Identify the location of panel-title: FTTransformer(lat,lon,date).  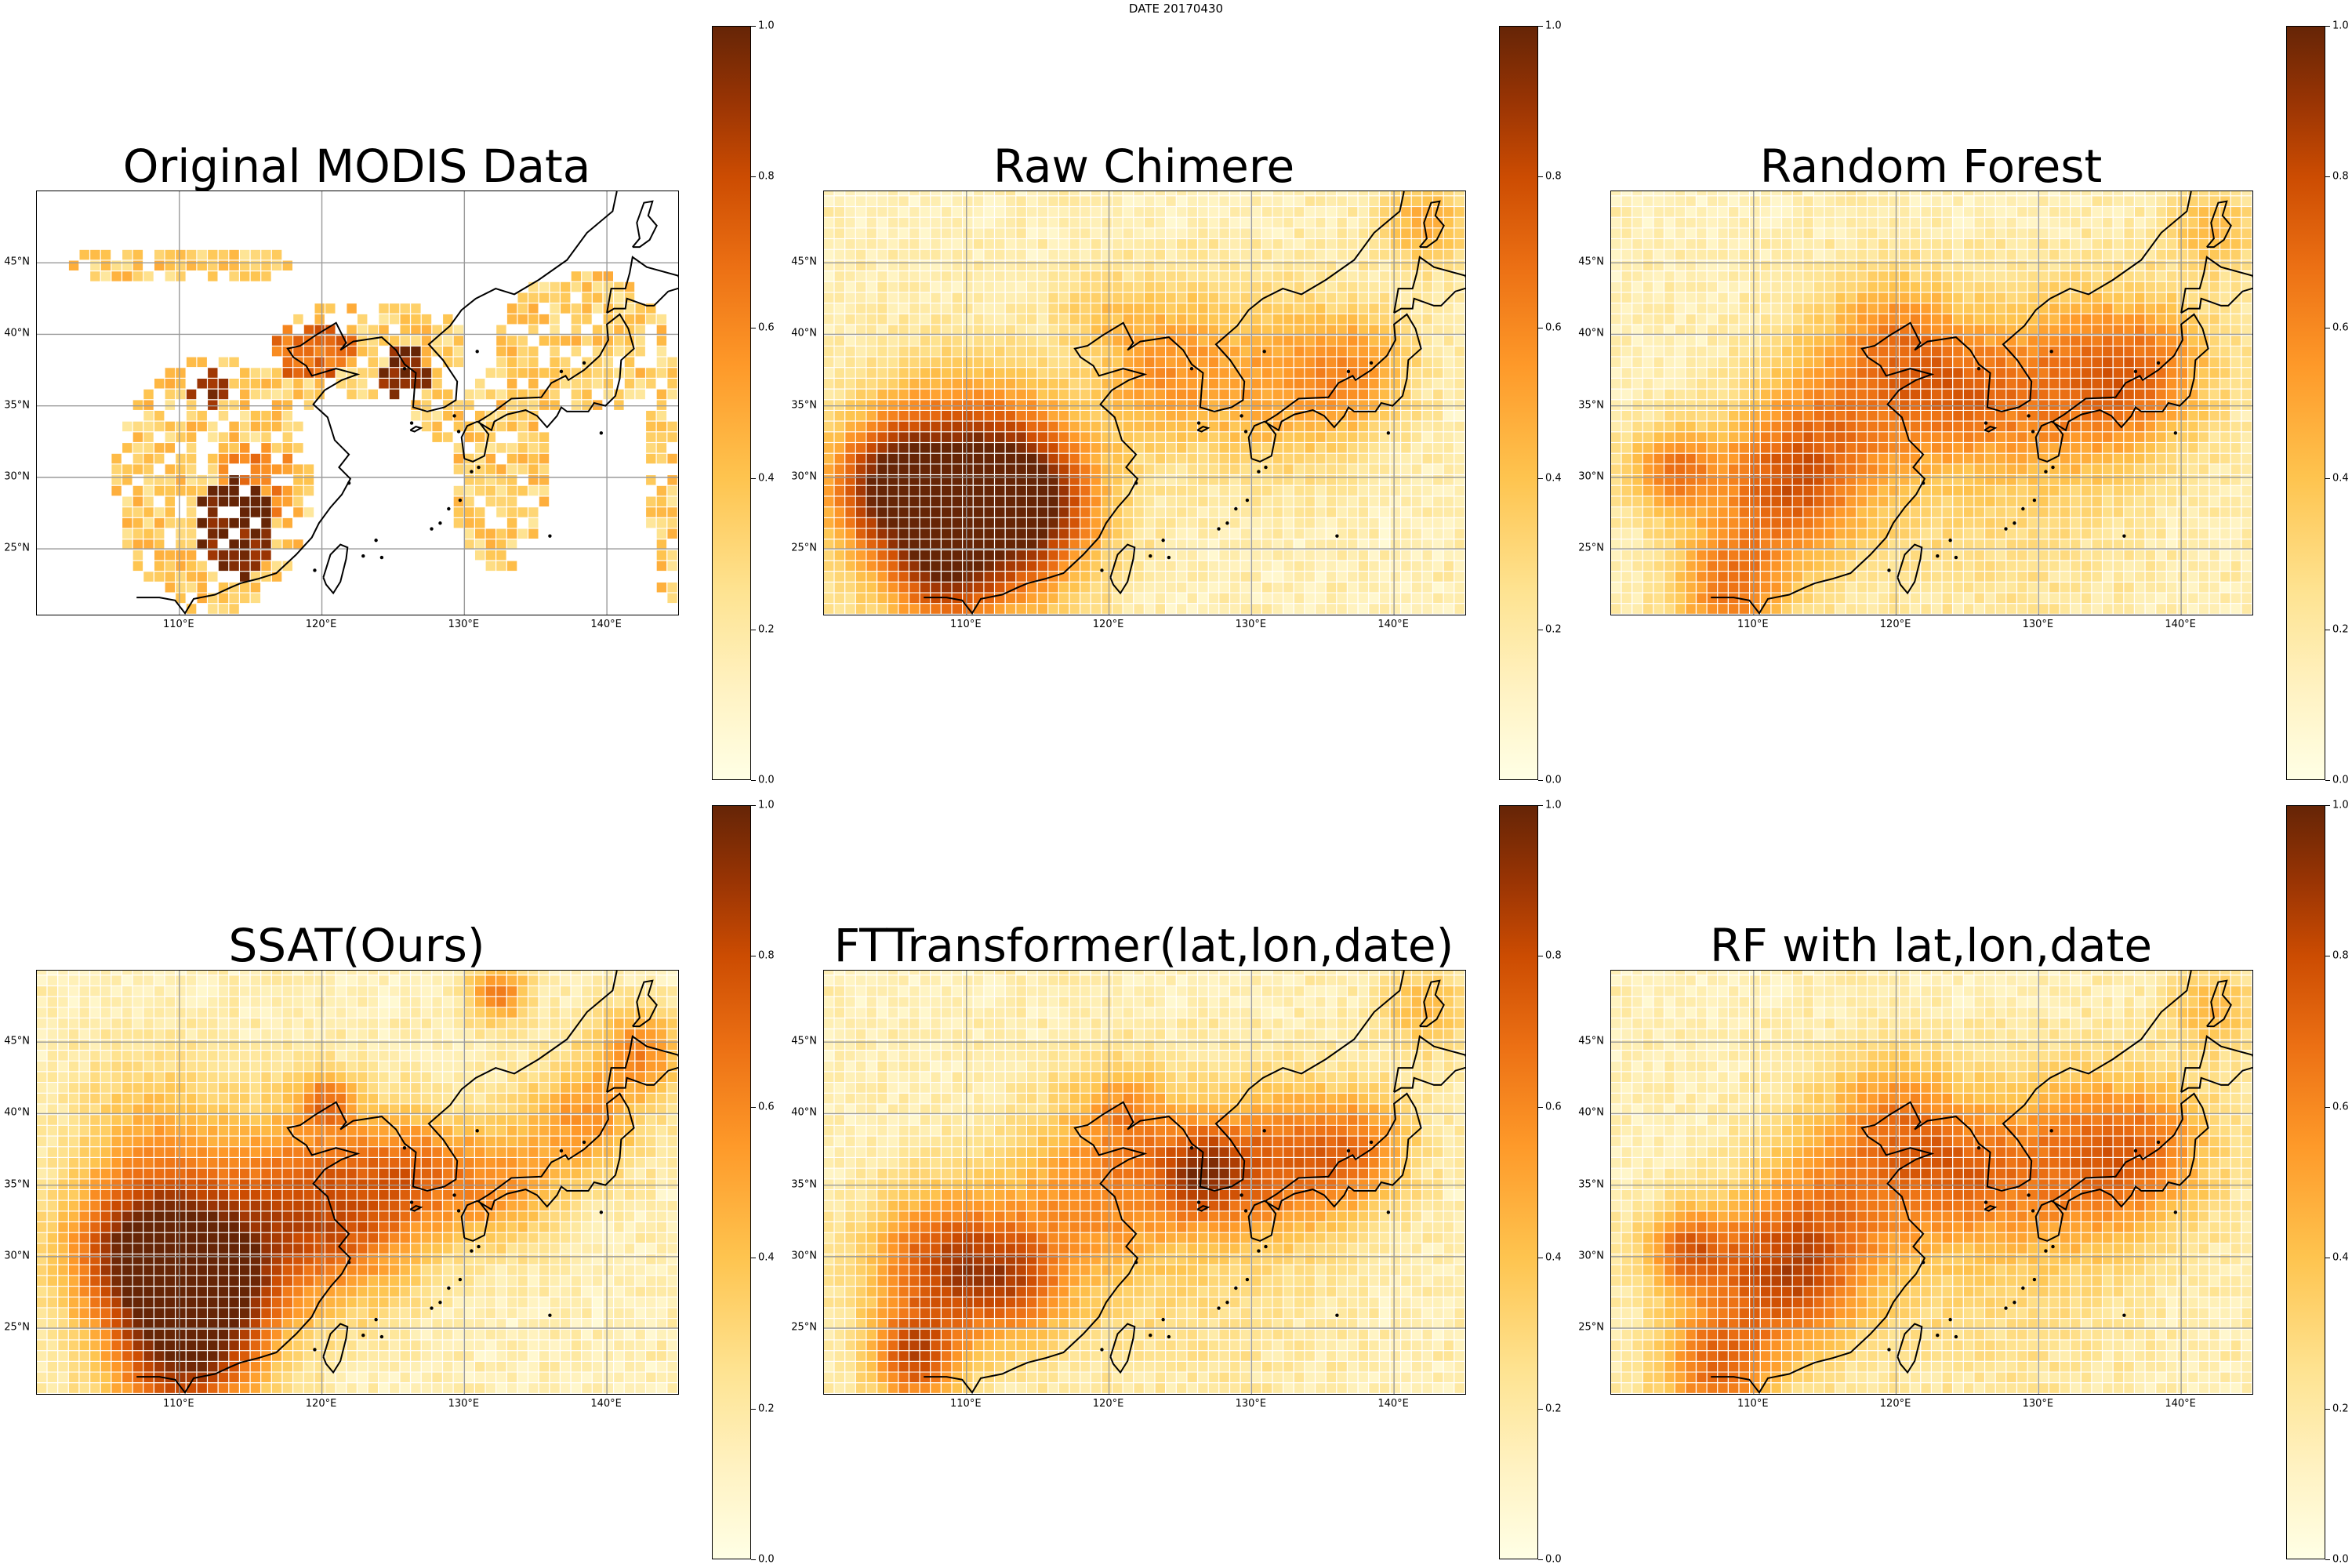
(1143, 945).